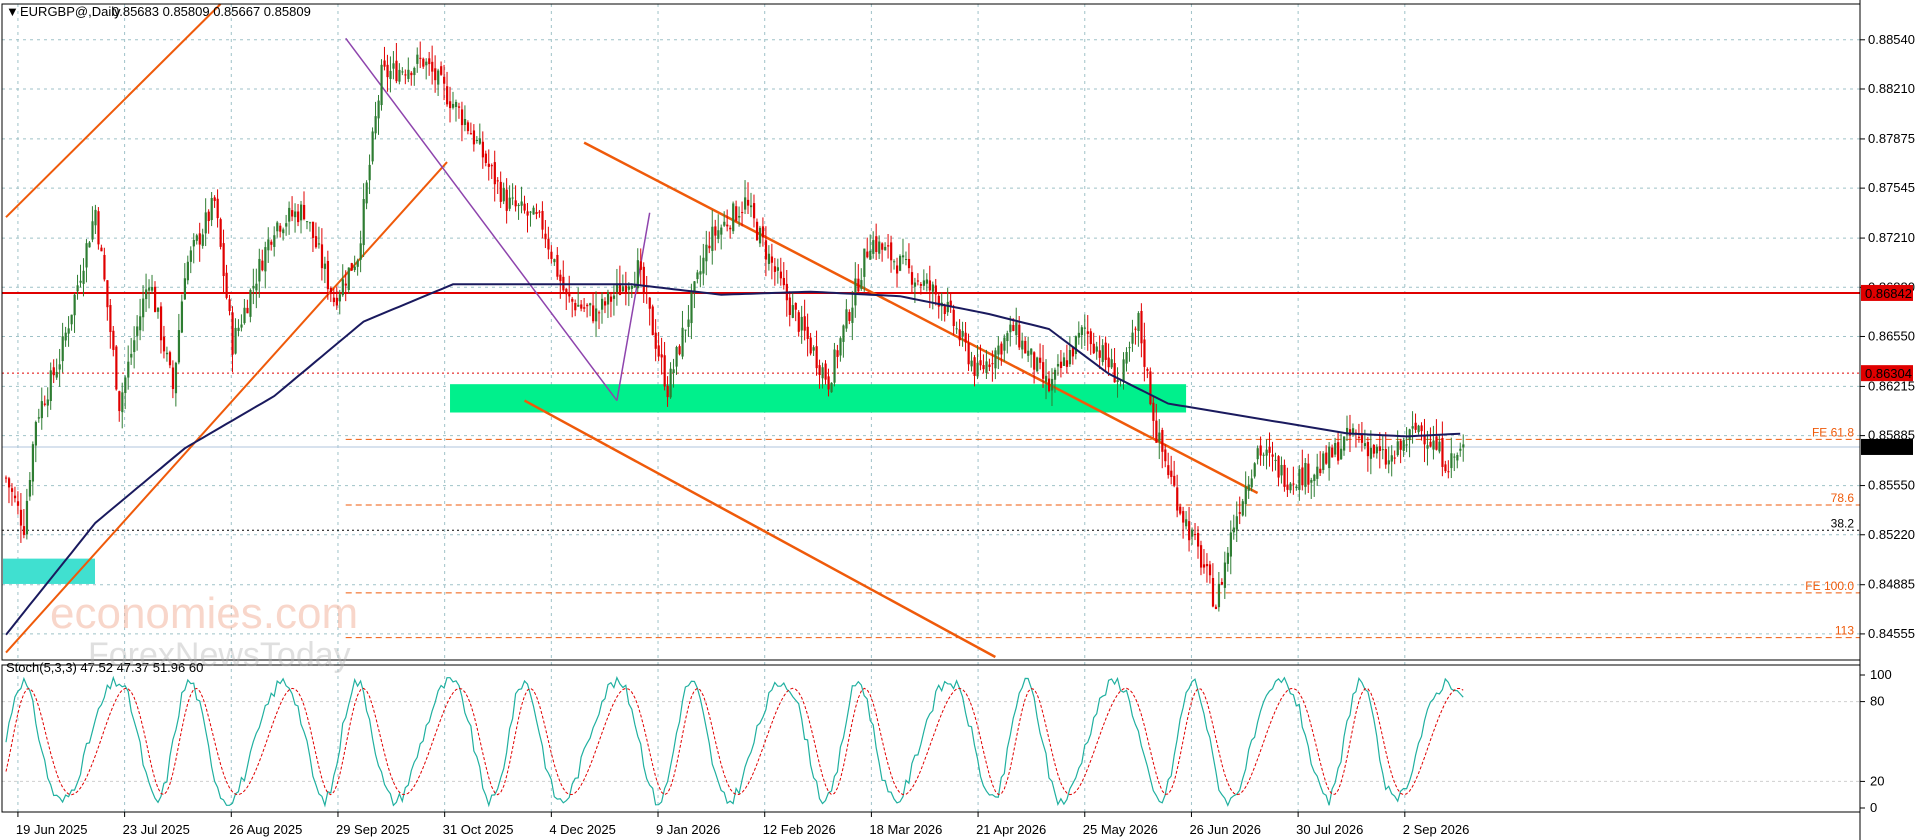  Describe the element at coordinates (1891, 138) in the screenshot. I see `price-tick-label: 0.87875` at that location.